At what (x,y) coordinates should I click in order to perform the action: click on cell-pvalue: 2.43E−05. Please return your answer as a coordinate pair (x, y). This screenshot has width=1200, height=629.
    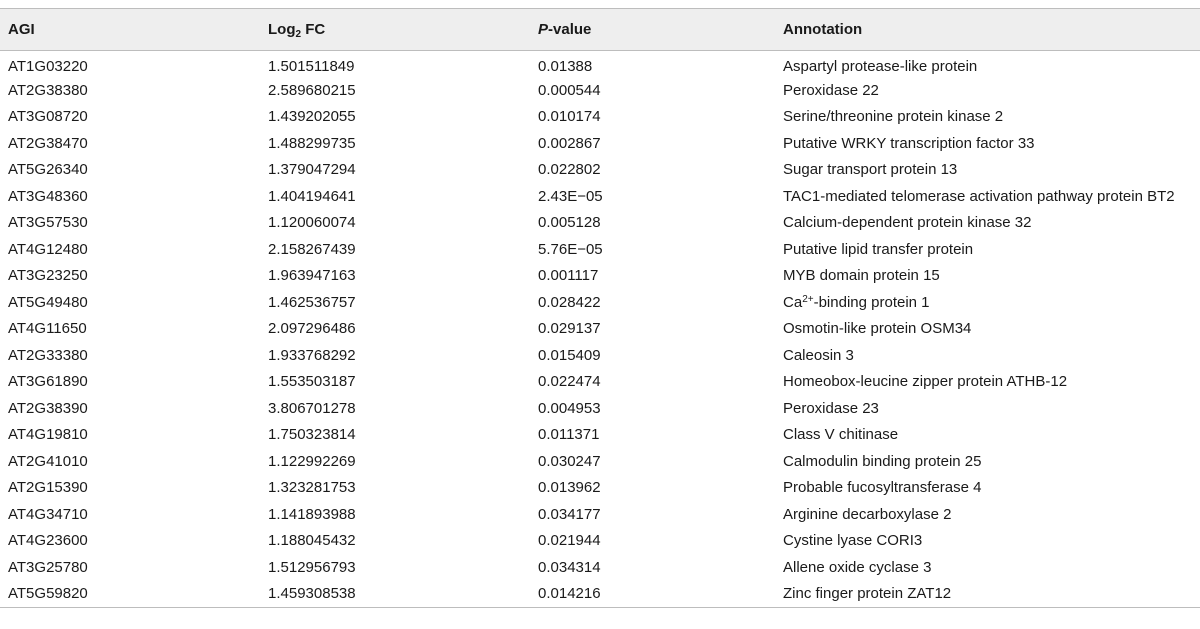
    Looking at the image, I should click on (570, 196).